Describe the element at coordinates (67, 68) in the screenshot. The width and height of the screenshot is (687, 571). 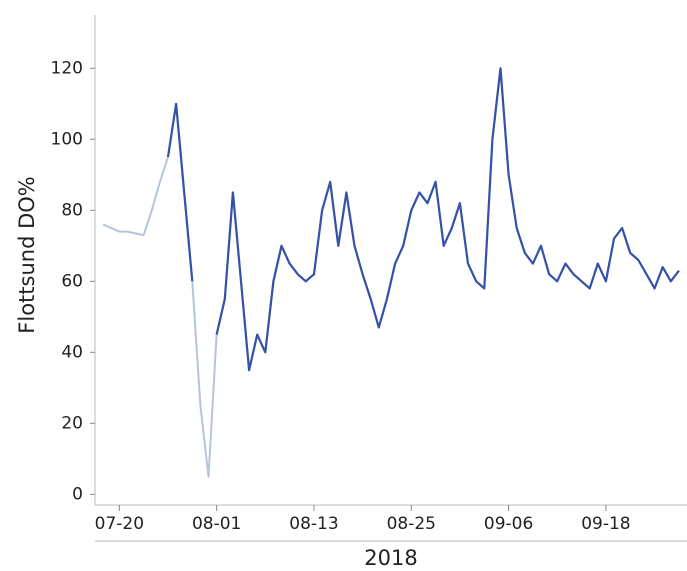
I see `y-tick-label: 120` at that location.